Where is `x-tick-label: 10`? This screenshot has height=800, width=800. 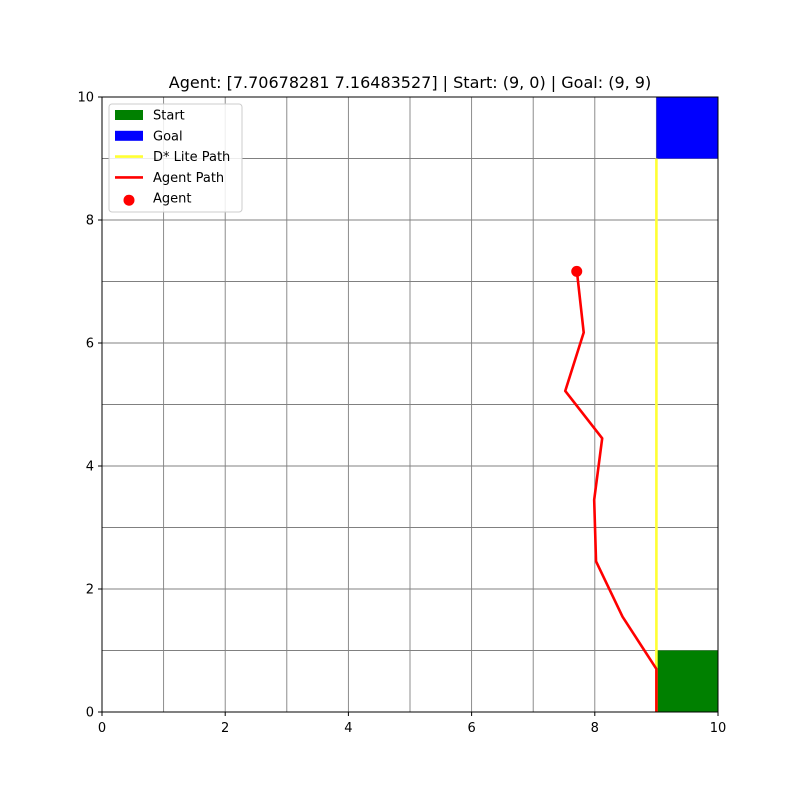 x-tick-label: 10 is located at coordinates (718, 728).